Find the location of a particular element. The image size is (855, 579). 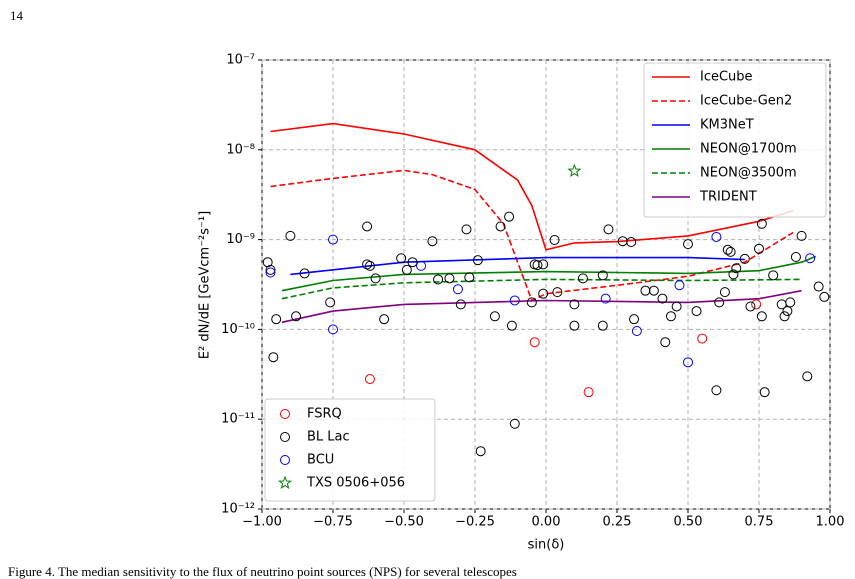

legend-label: IceCube is located at coordinates (726, 77).